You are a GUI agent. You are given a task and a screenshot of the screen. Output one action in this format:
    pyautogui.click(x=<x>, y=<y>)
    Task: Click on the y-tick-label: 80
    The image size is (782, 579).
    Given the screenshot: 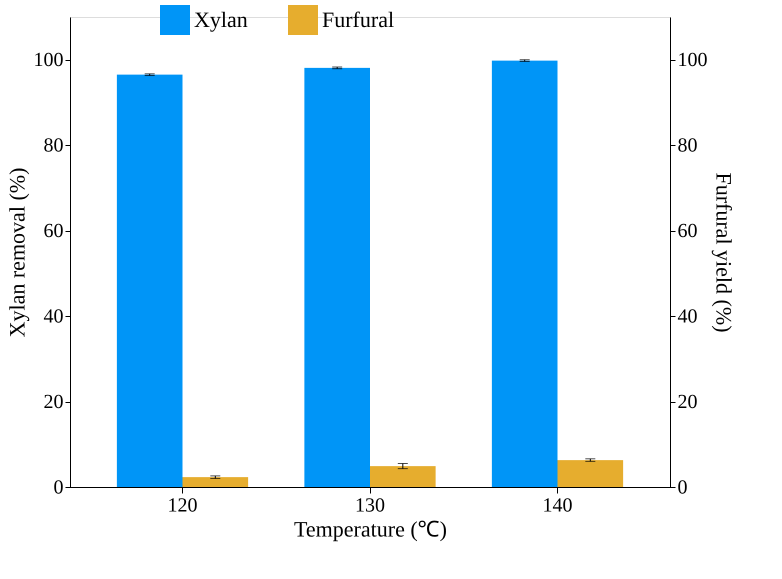 What is the action you would take?
    pyautogui.click(x=54, y=145)
    